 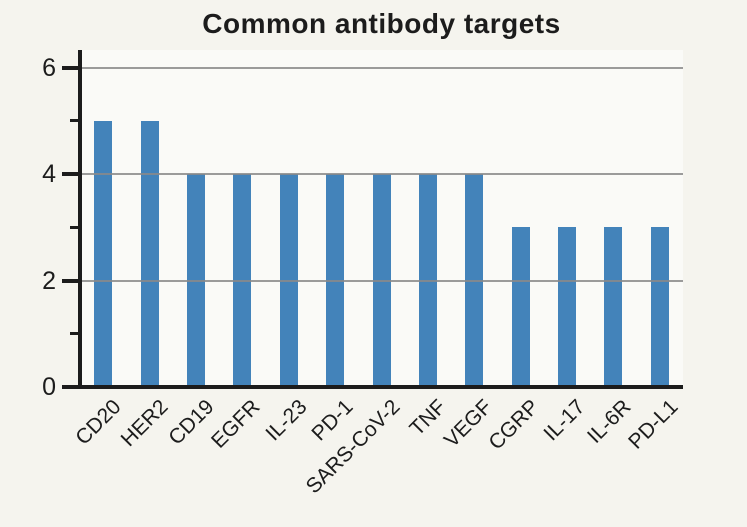 What do you see at coordinates (381, 174) in the screenshot?
I see `gridline-y4` at bounding box center [381, 174].